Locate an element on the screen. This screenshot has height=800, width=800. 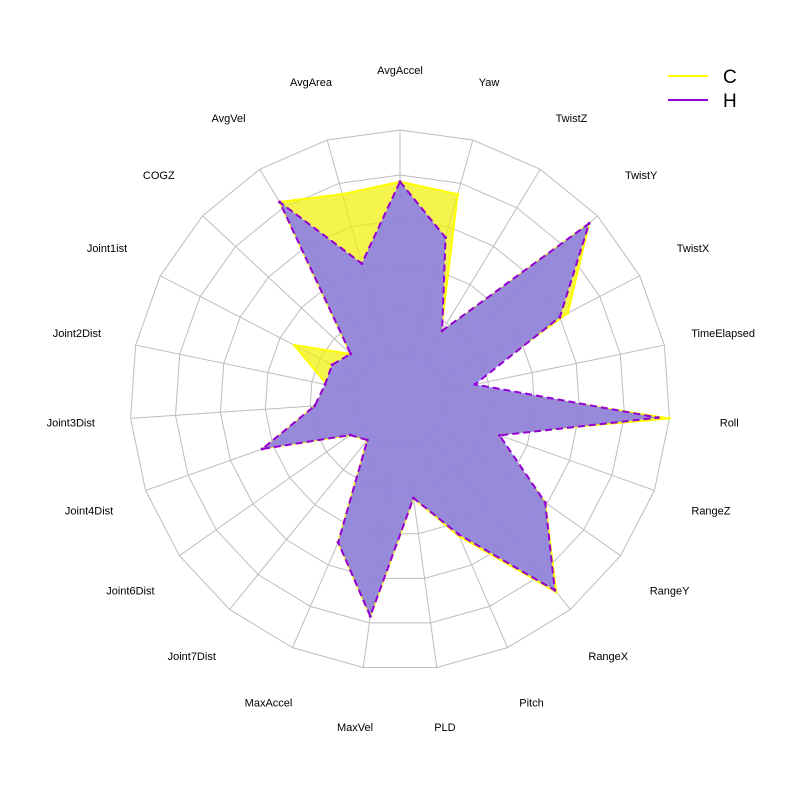
axis-label: MaxVel is located at coordinates (355, 728).